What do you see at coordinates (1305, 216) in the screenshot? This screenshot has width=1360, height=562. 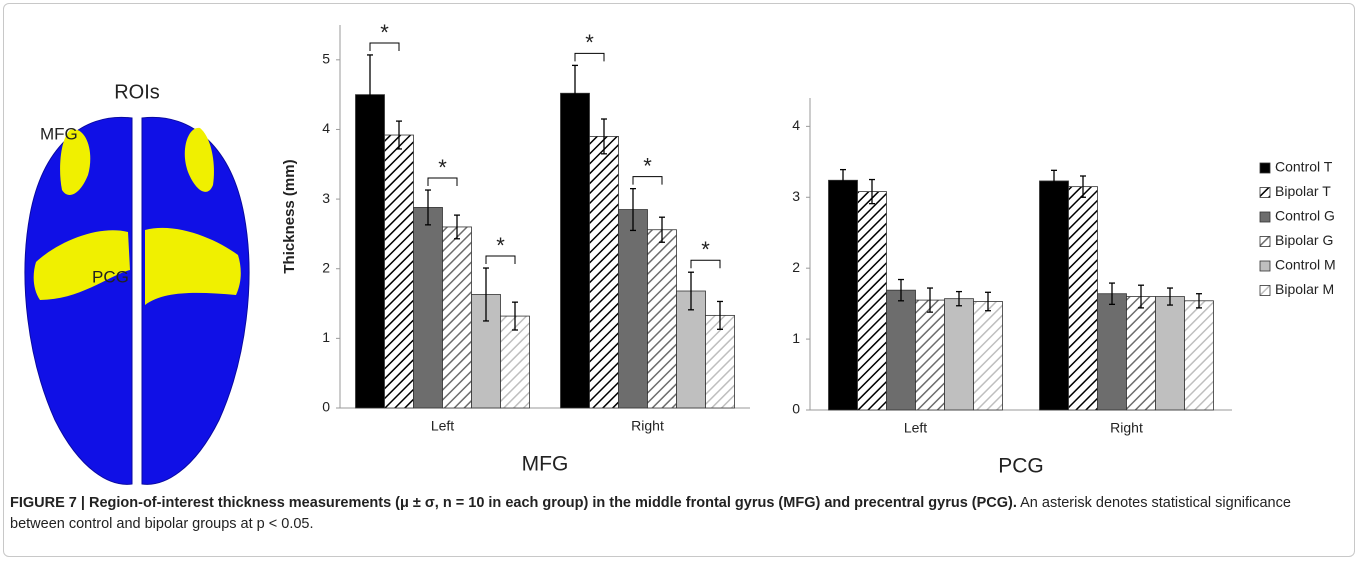 I see `legend-label: Control G` at bounding box center [1305, 216].